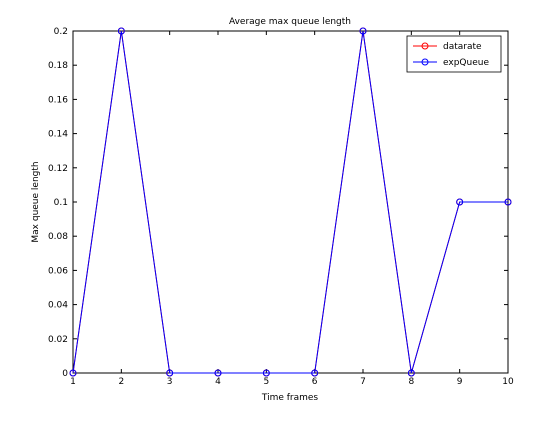 Image resolution: width=560 pixels, height=423 pixels. What do you see at coordinates (58, 100) in the screenshot?
I see `y-tick-label: 0.16` at bounding box center [58, 100].